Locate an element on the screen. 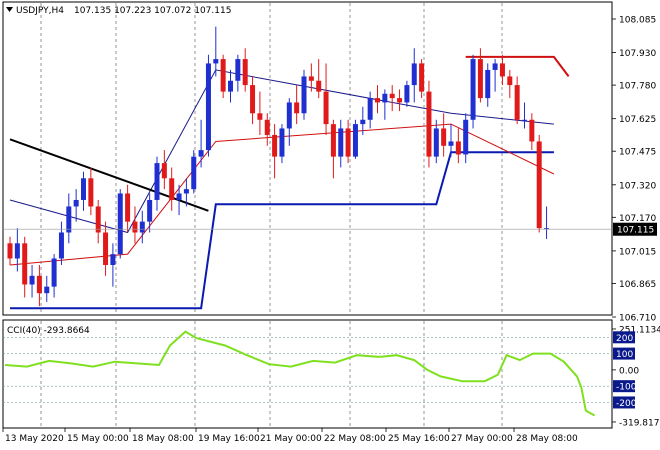  price-tick-label: 107.475 is located at coordinates (637, 153).